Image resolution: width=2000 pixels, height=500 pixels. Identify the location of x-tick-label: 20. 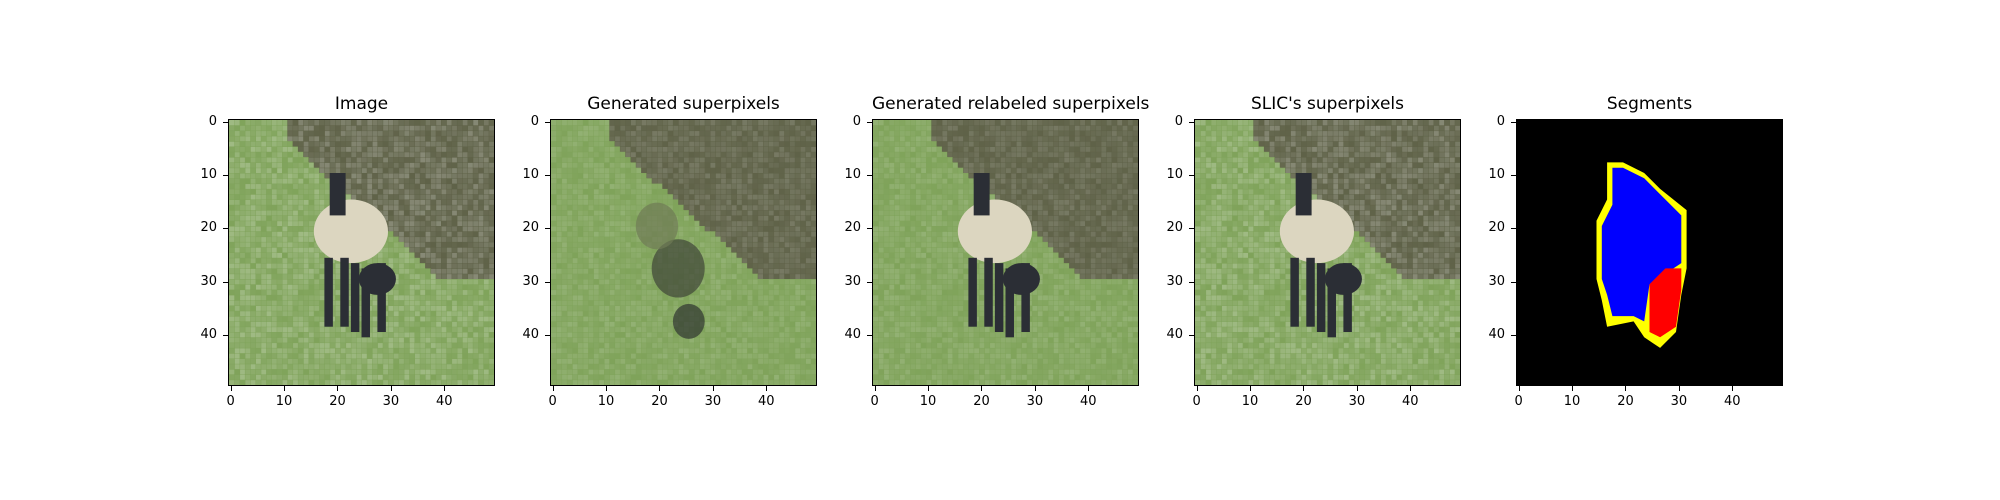
(337, 401).